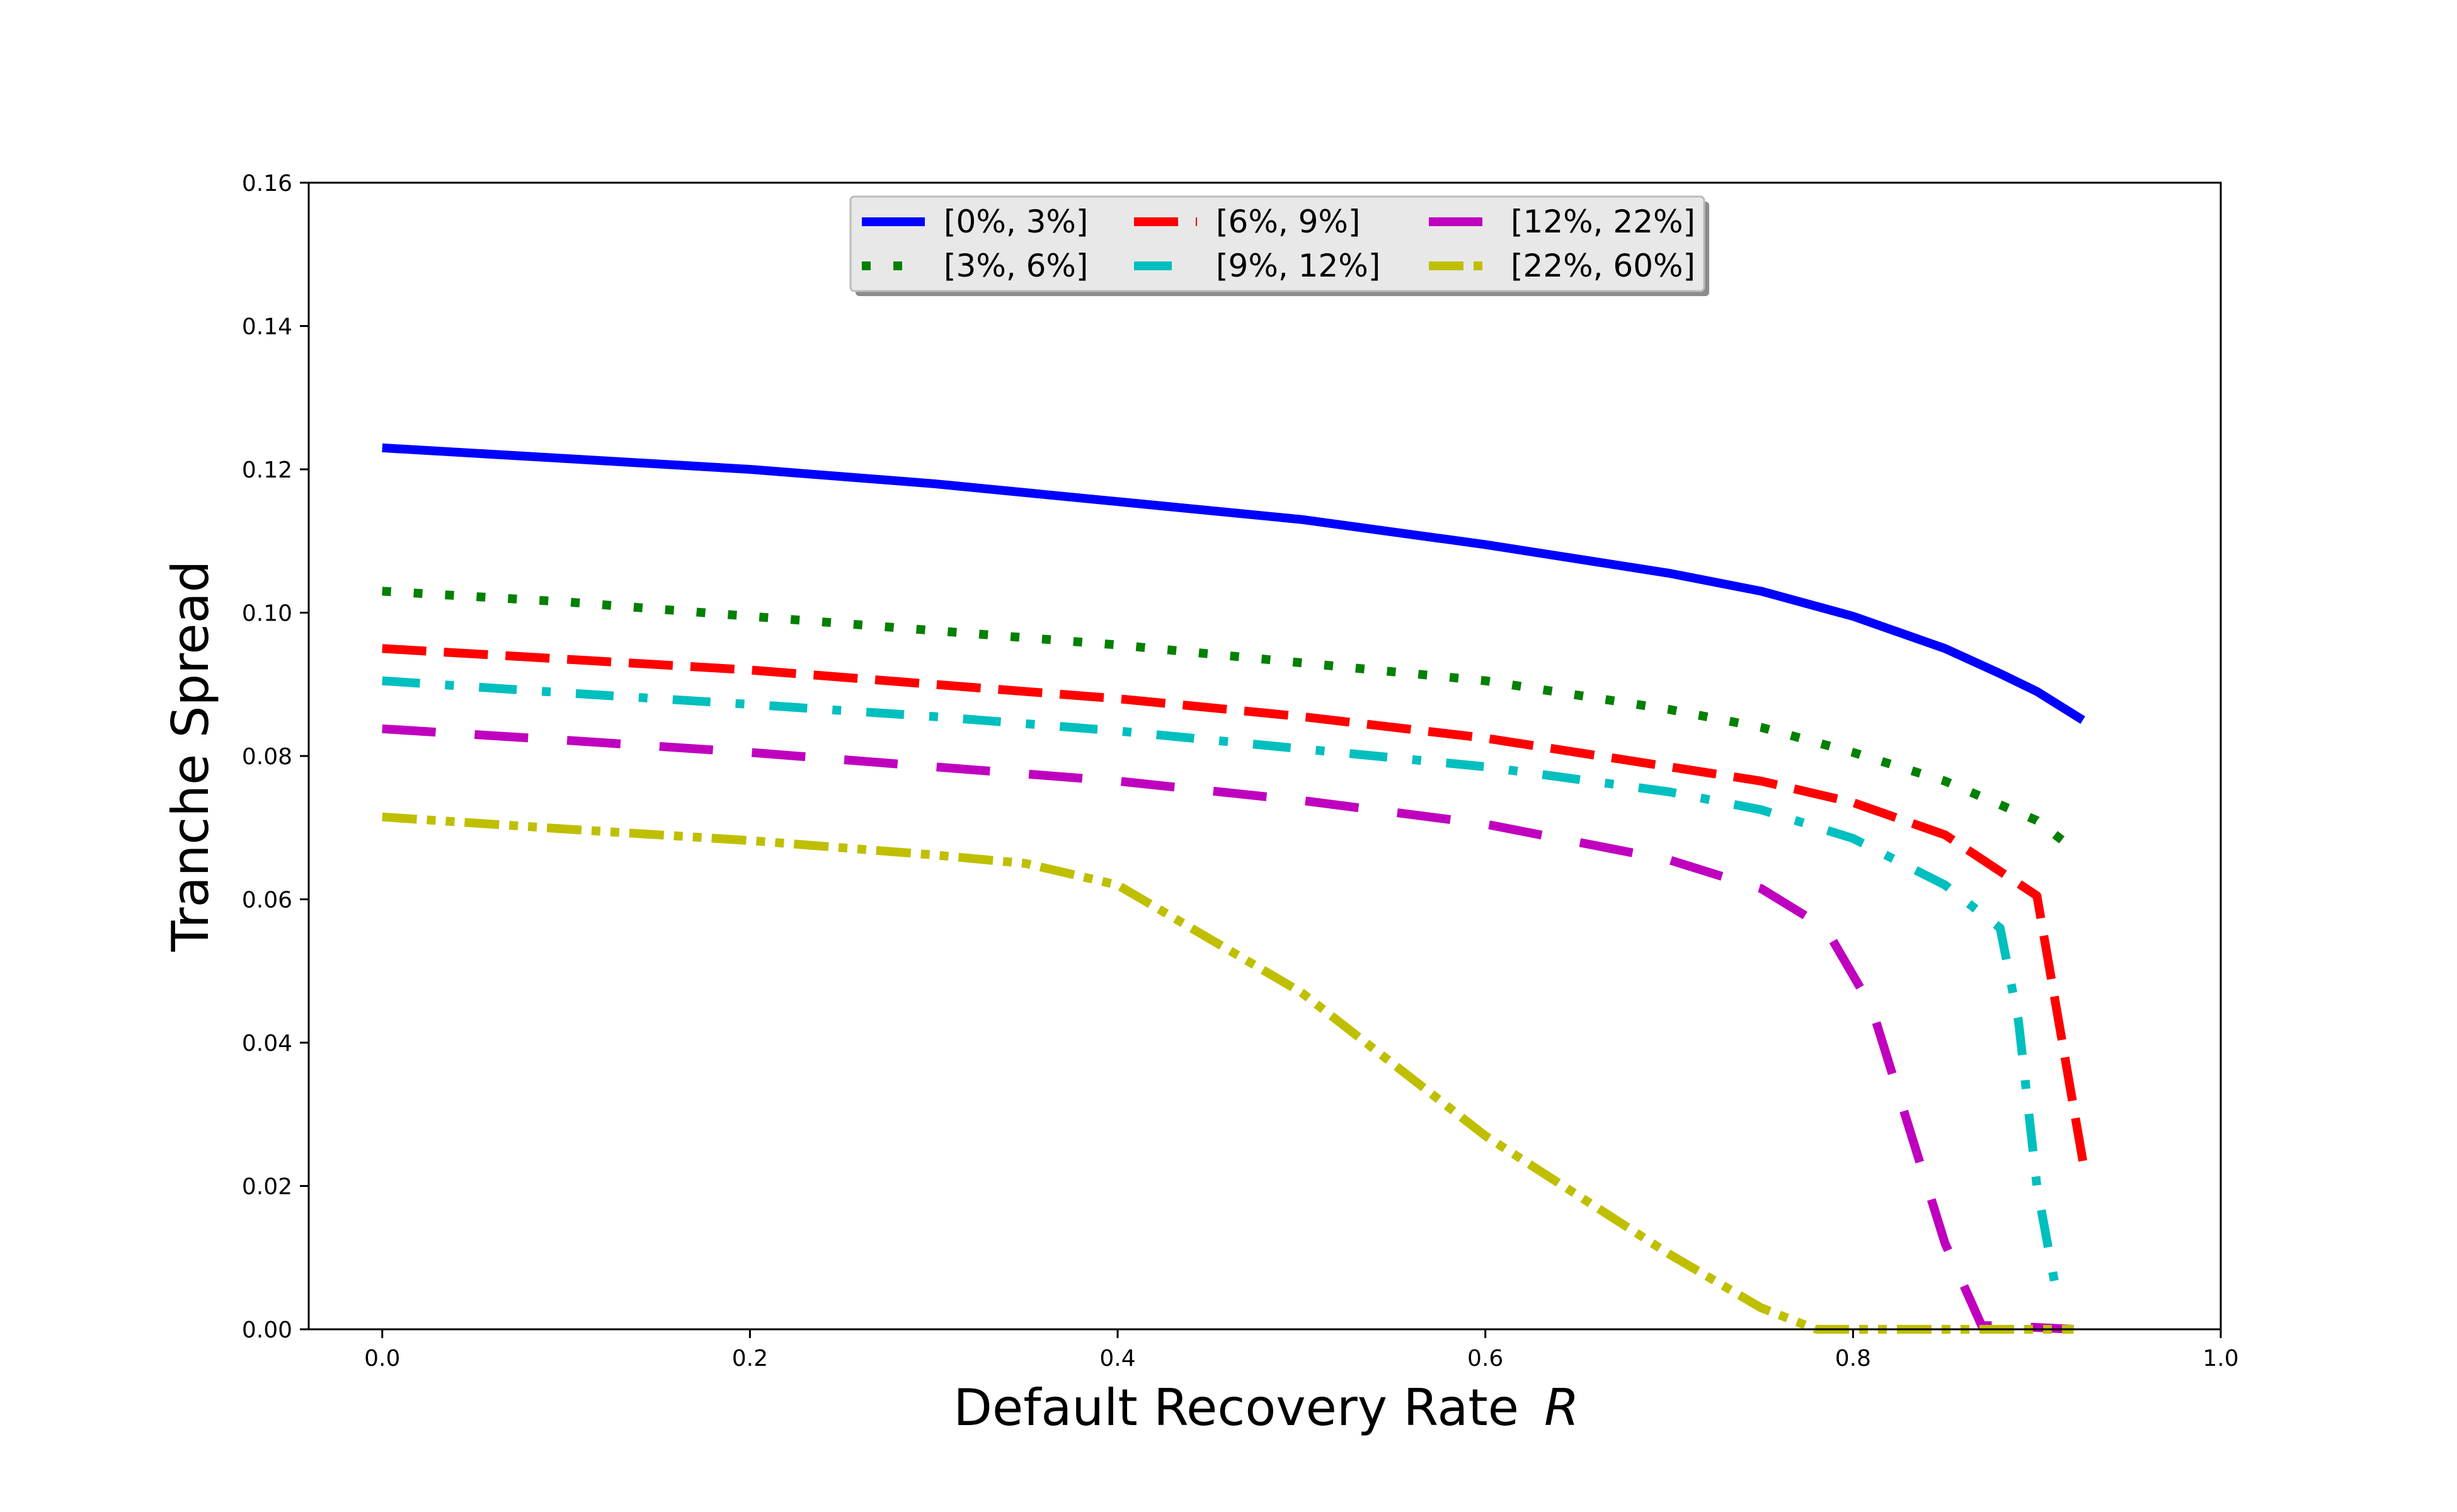 Image resolution: width=2457 pixels, height=1512 pixels. I want to click on y-tick-label: 0.02, so click(267, 1187).